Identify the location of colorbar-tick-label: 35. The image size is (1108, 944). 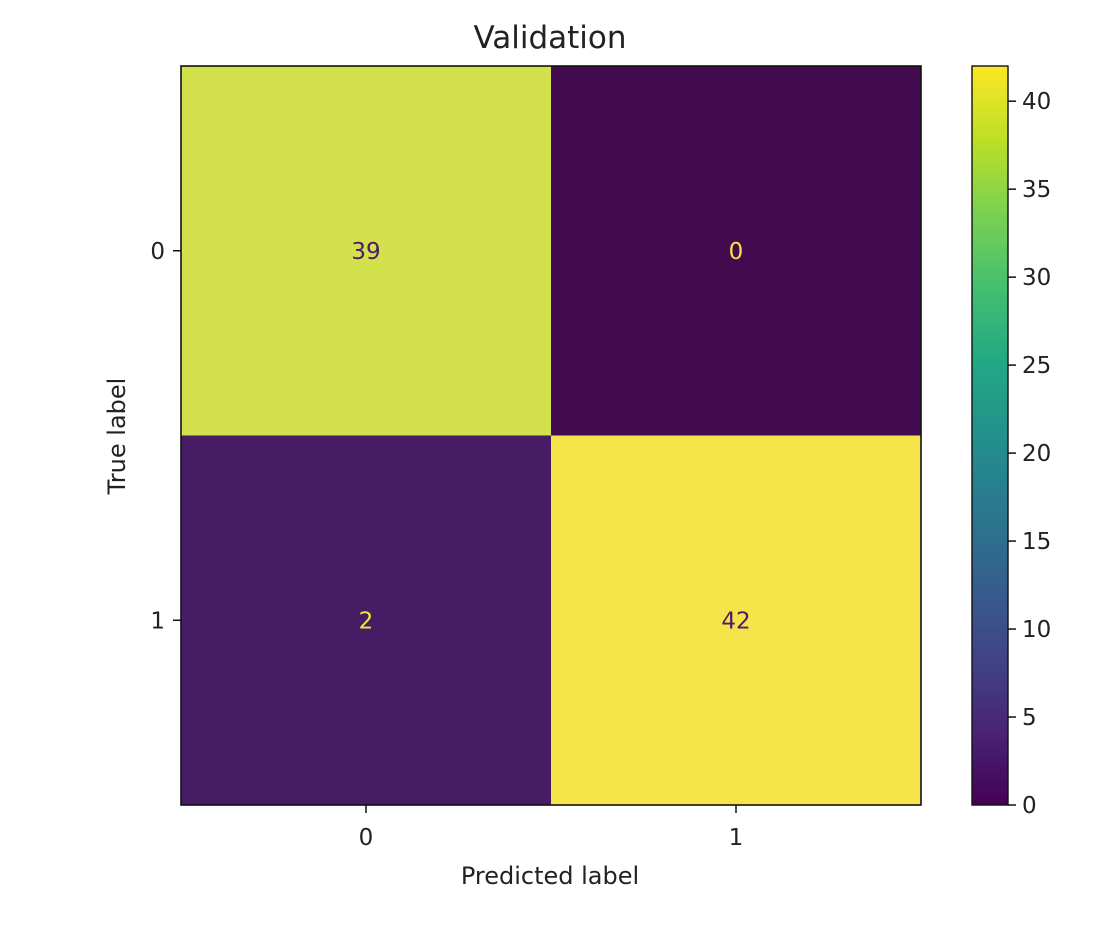
(1036, 190).